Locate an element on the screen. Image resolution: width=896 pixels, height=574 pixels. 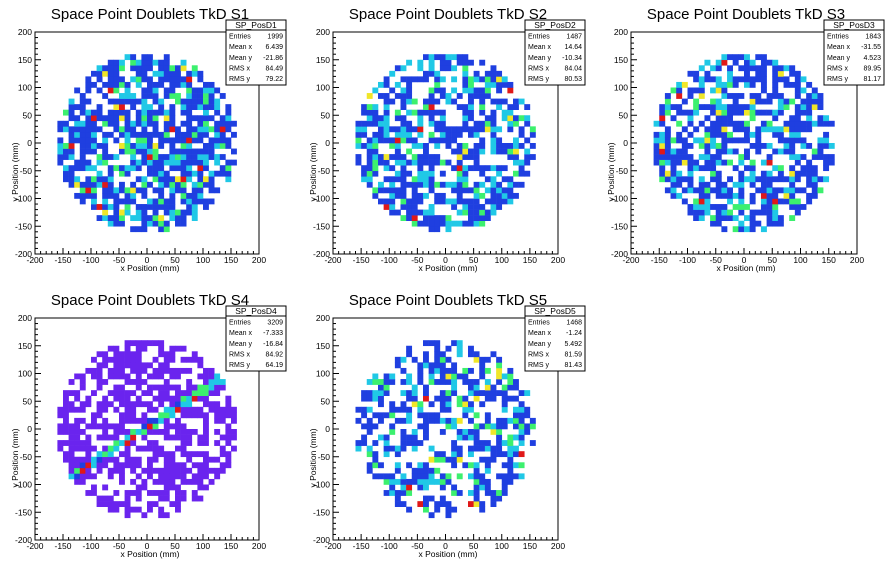
stats-row-label: Mean x is located at coordinates (539, 333).